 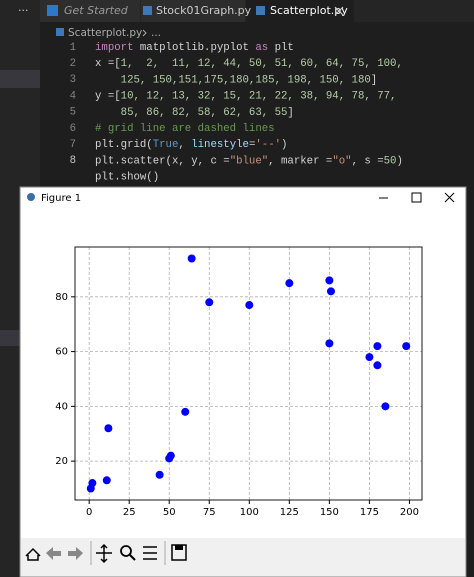 I want to click on code-token: True, so click(x=166, y=145).